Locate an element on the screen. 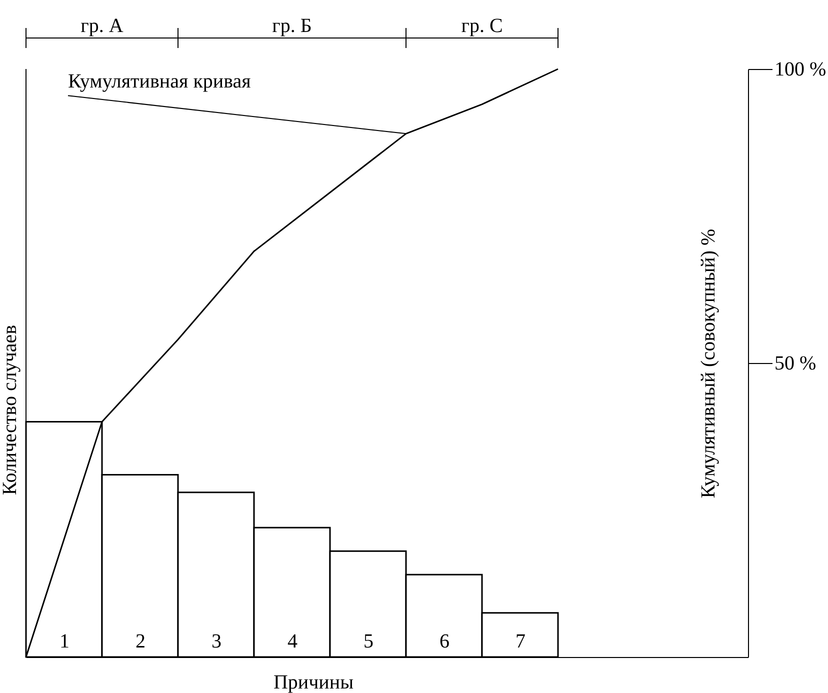  x-tick-label: 3 is located at coordinates (217, 641).